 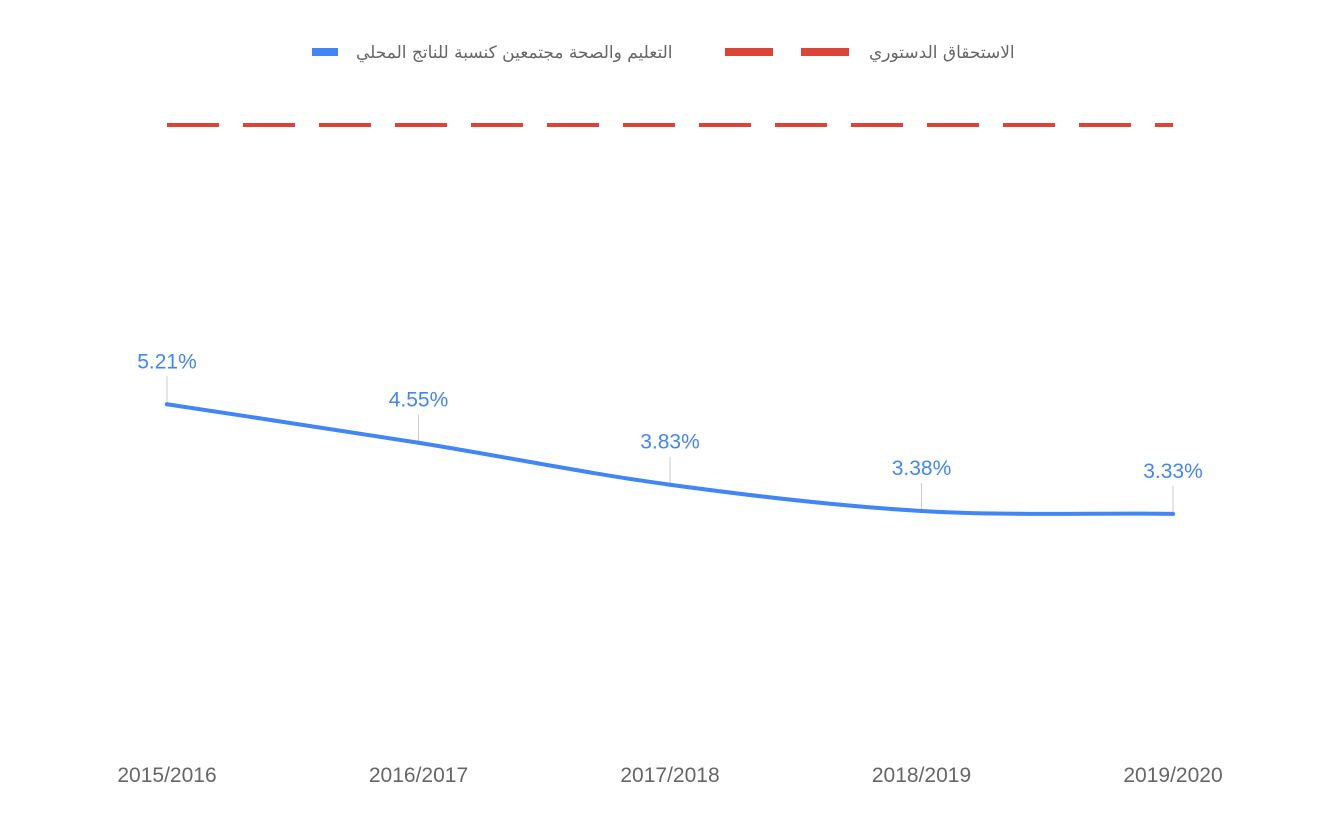 What do you see at coordinates (167, 361) in the screenshot?
I see `data-label: 5.21%` at bounding box center [167, 361].